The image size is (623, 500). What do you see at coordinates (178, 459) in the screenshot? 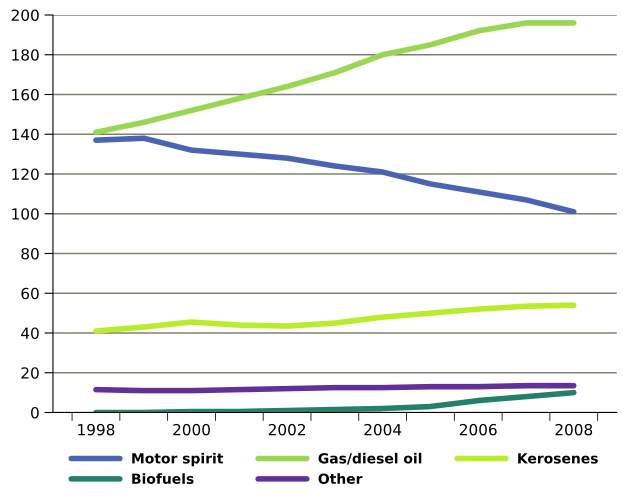
I see `legend-label: Motor spirit` at bounding box center [178, 459].